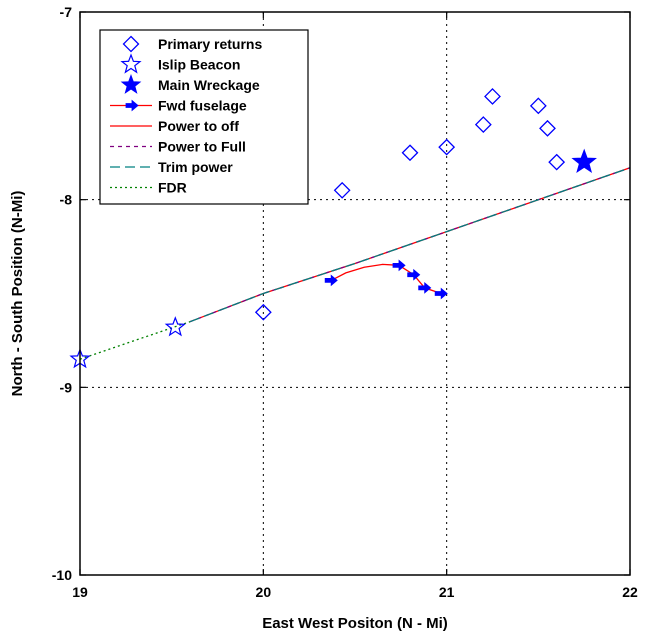  I want to click on legend-label-primary-returns: Primary returns, so click(210, 44).